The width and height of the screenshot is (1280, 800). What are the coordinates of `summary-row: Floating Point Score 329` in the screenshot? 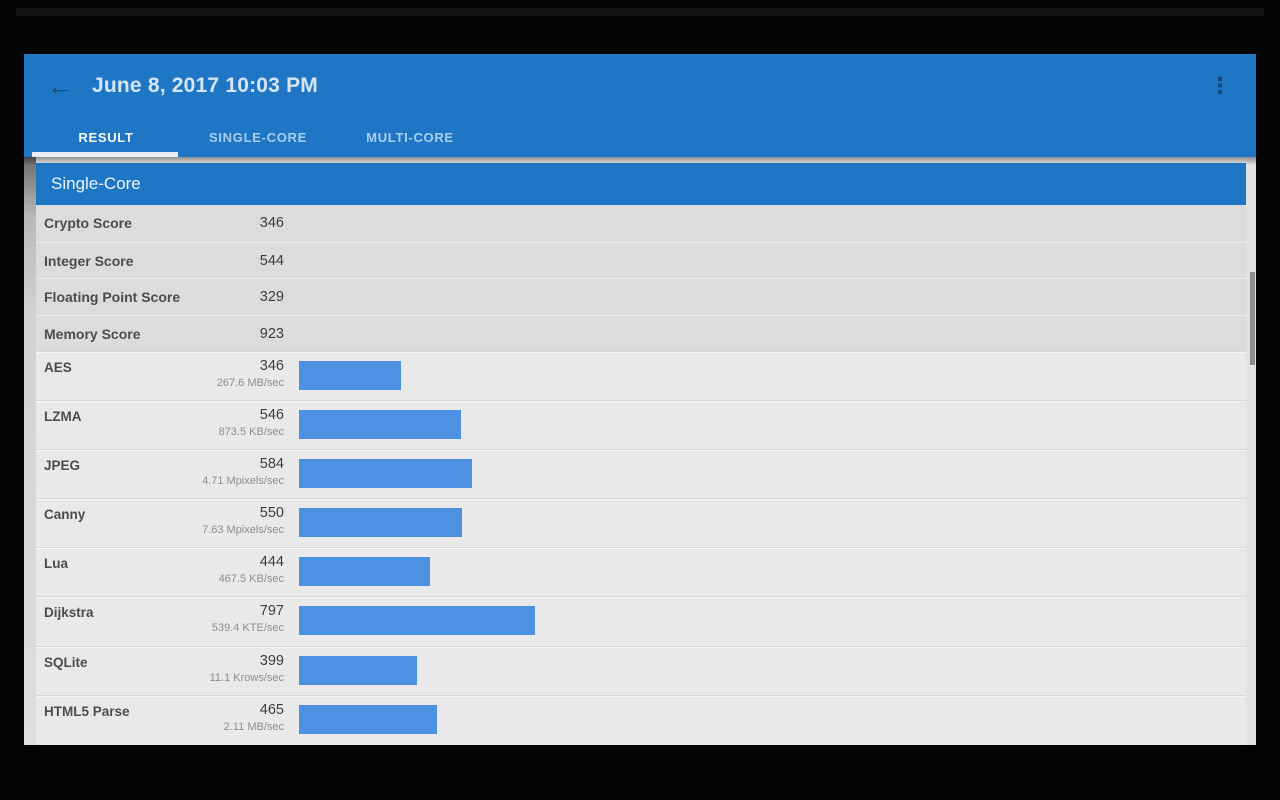 It's located at (641, 296).